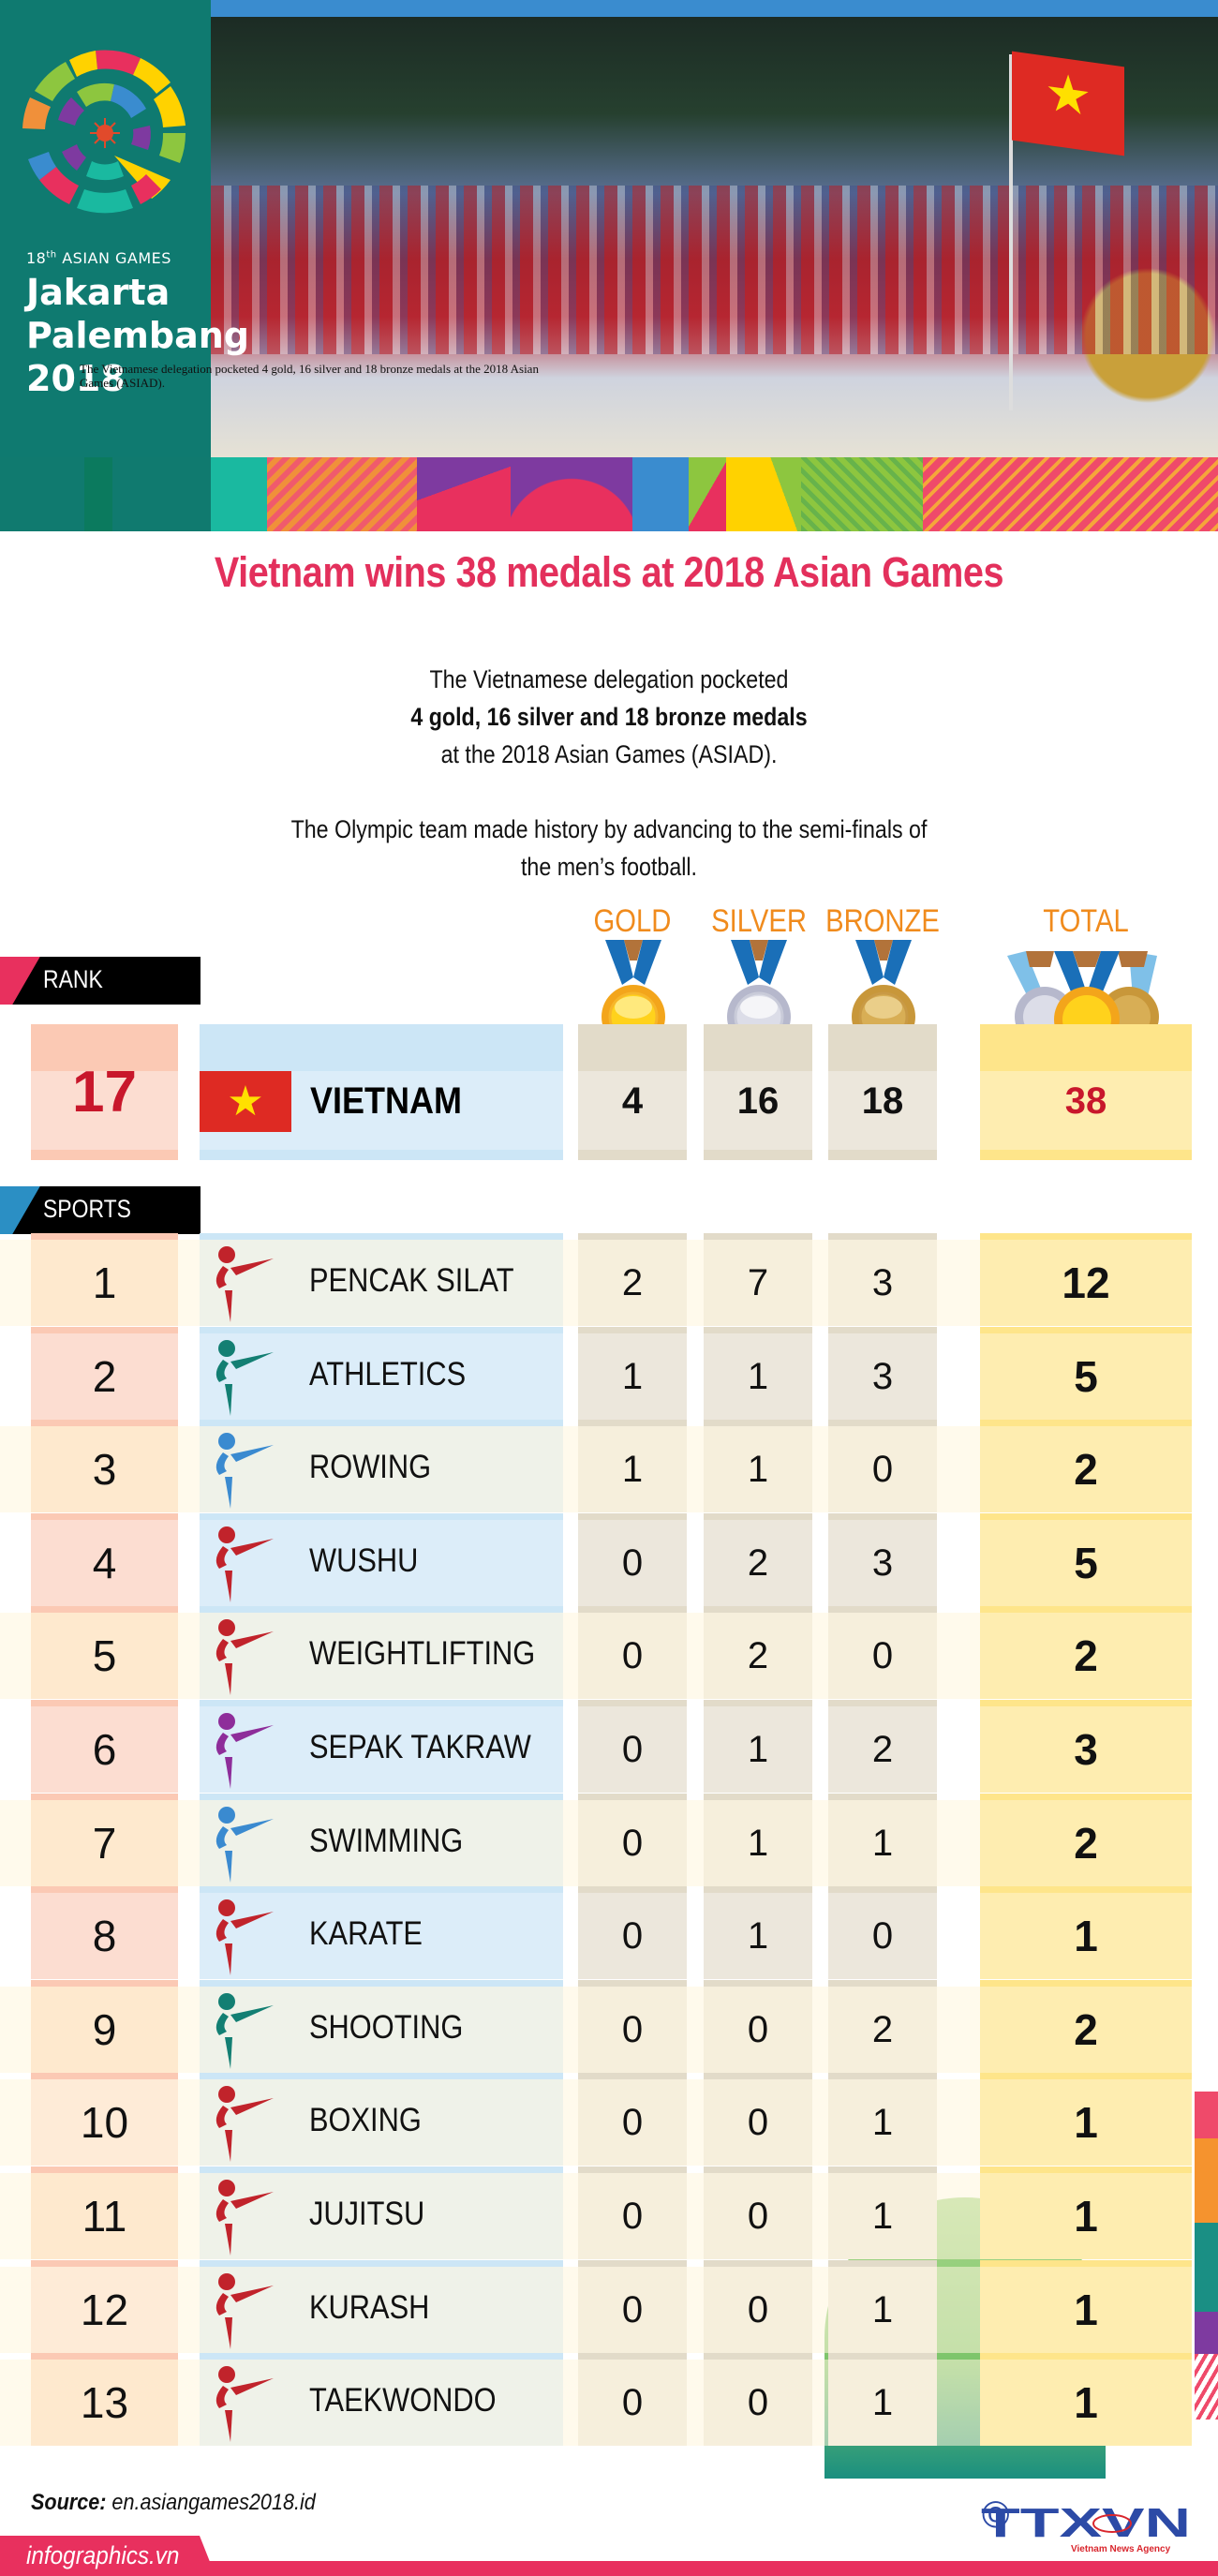  I want to click on sport-rank: 9, so click(105, 2029).